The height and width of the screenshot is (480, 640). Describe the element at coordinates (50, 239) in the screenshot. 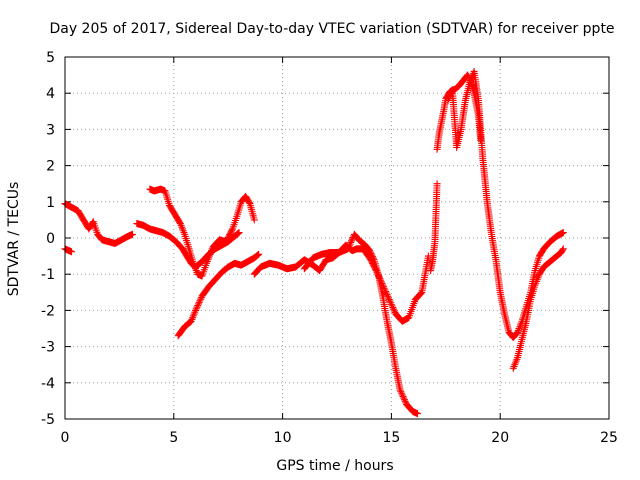

I see `y-tick-label: 0` at that location.